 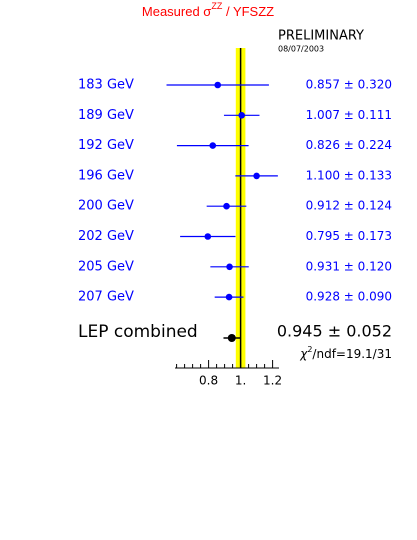 What do you see at coordinates (272, 381) in the screenshot?
I see `x-tick-label: 1.2` at bounding box center [272, 381].